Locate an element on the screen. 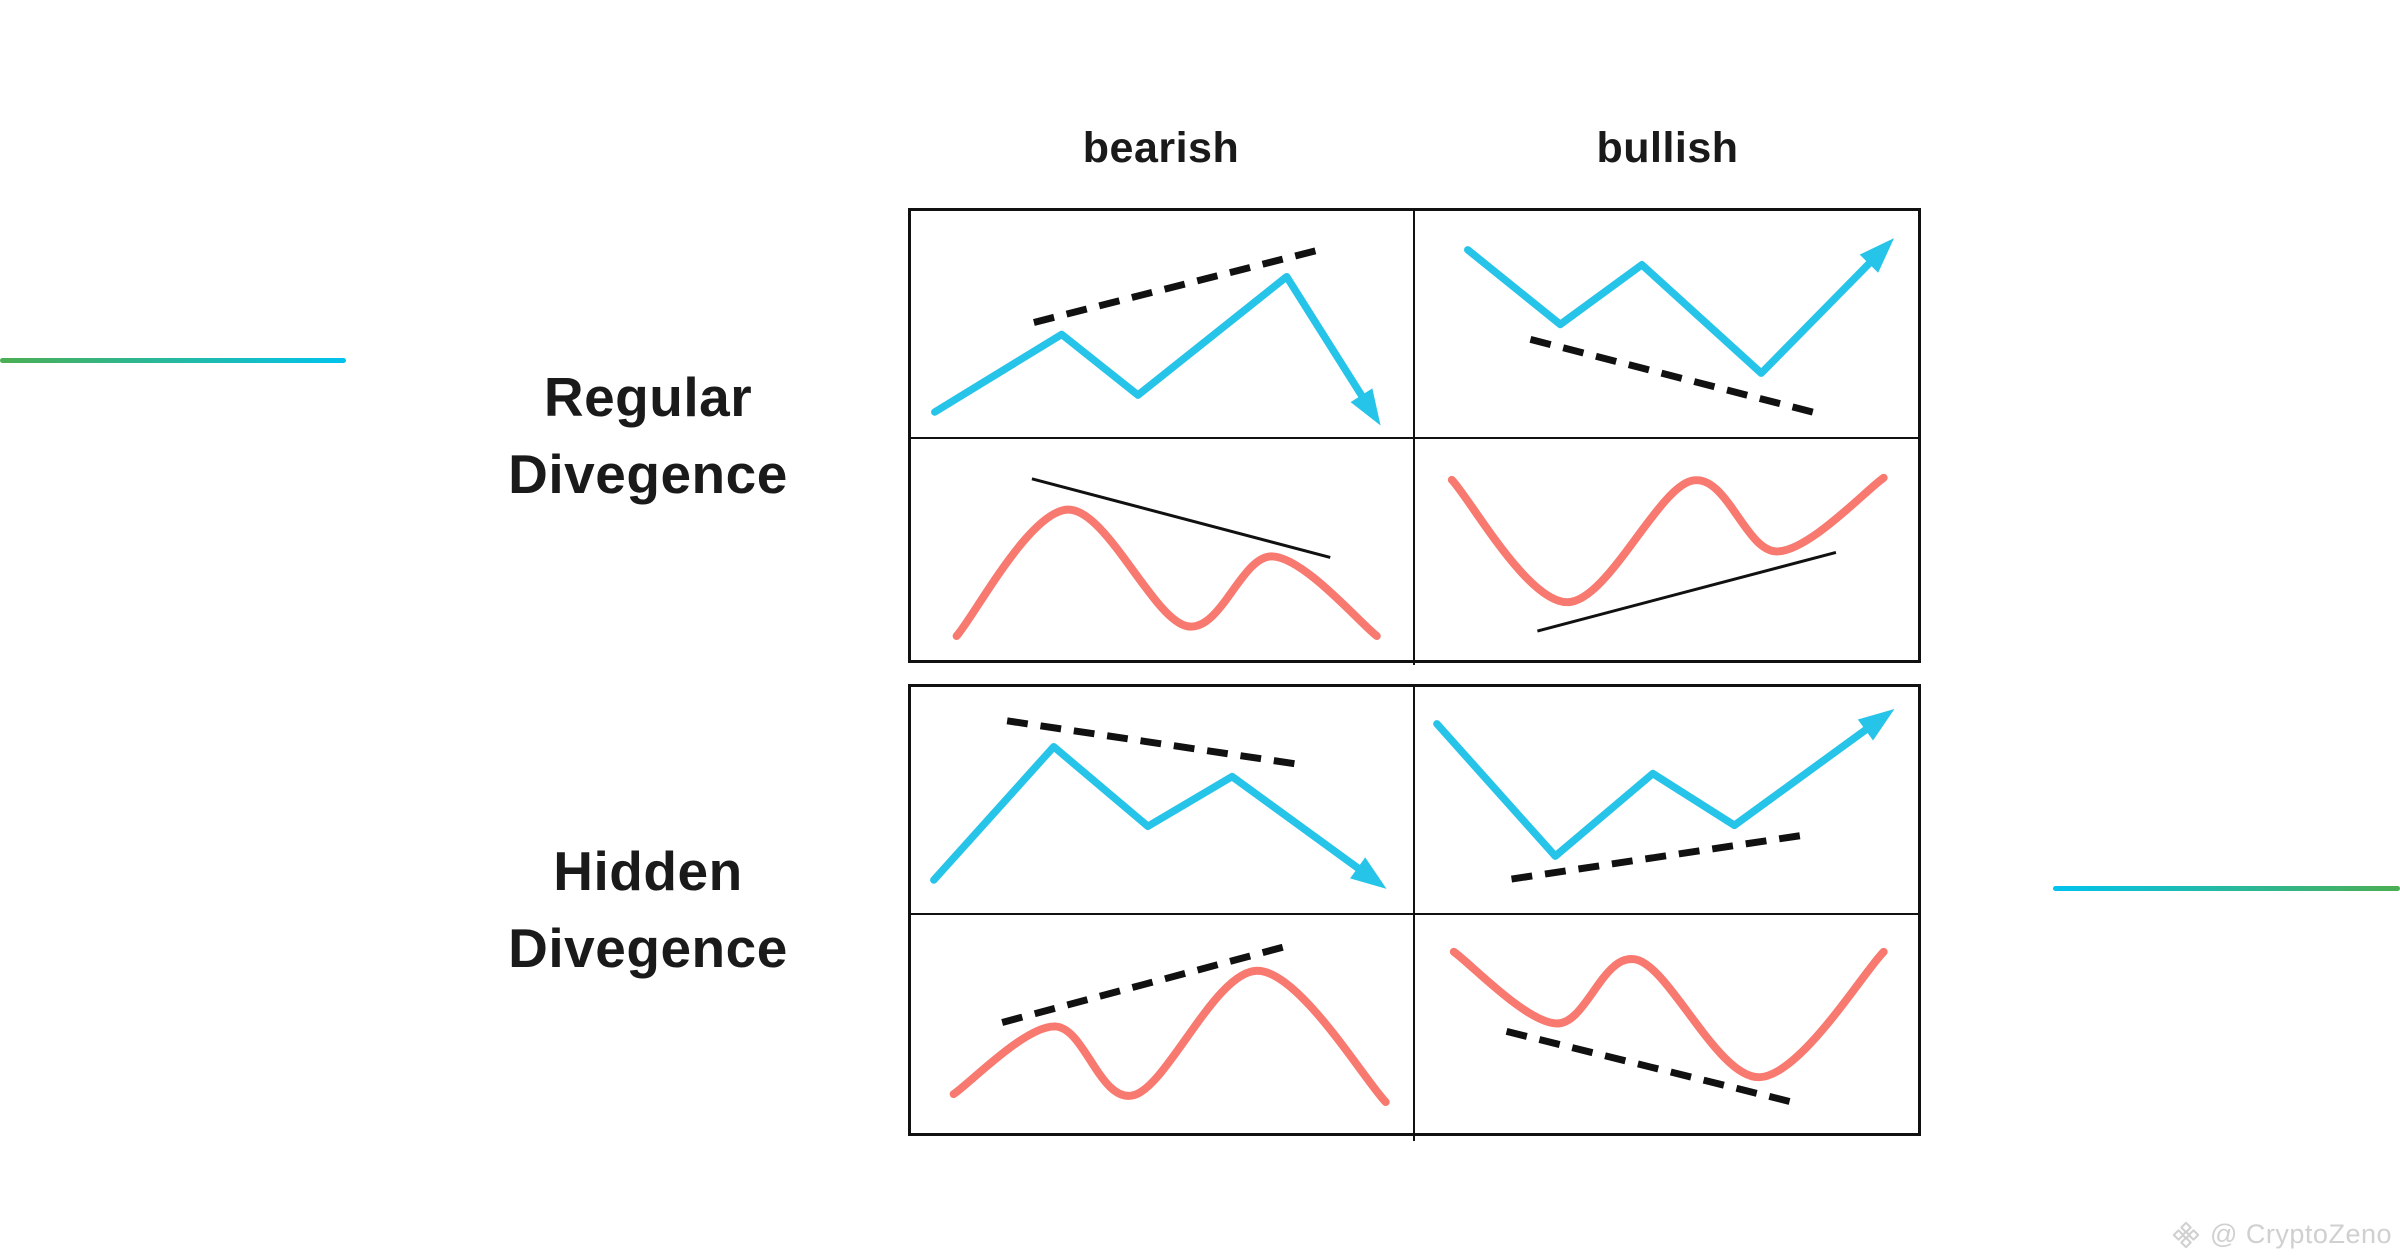 The image size is (2400, 1260). column-header-bullish: bullish is located at coordinates (1667, 147).